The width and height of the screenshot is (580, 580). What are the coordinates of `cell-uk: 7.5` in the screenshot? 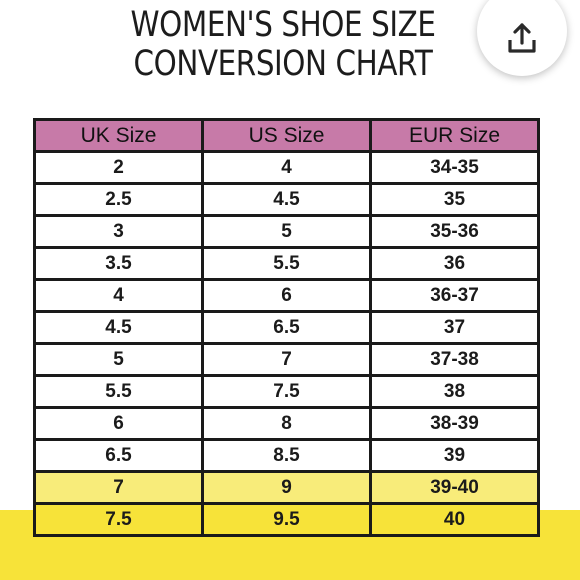 It's located at (118, 519).